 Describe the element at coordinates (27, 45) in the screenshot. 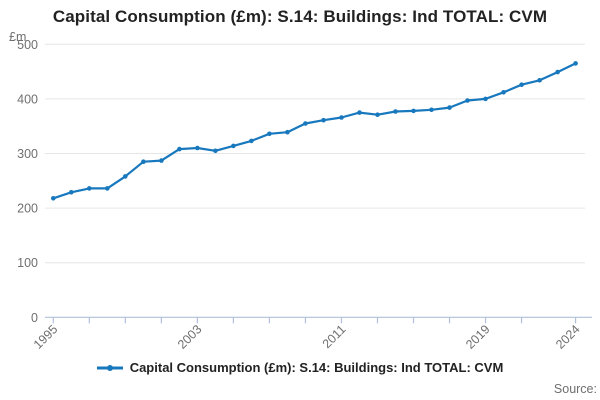

I see `y-tick-label: 500` at that location.